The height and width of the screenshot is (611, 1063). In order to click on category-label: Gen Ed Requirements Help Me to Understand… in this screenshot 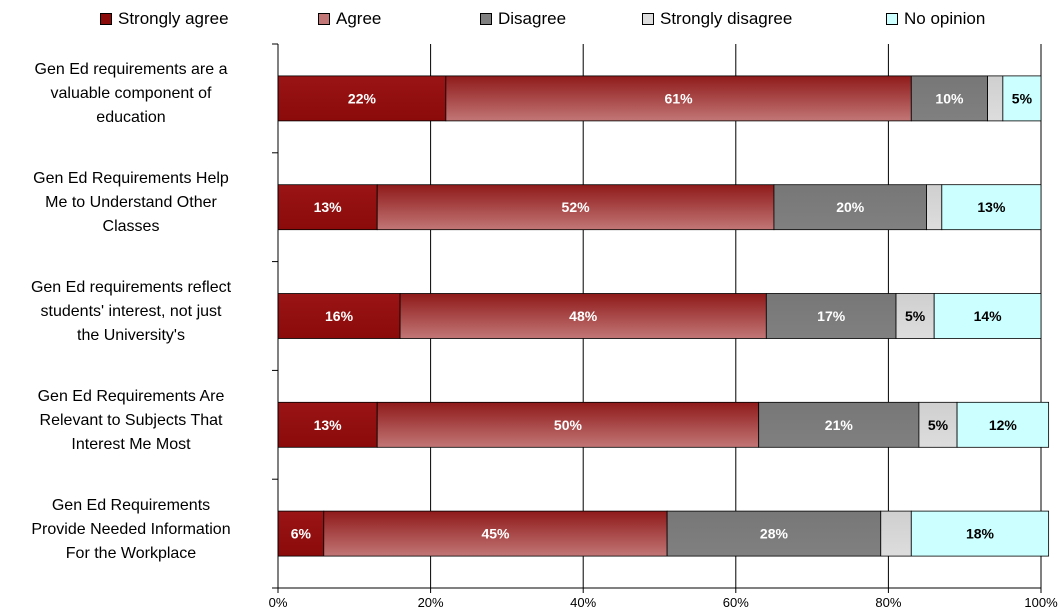, I will do `click(131, 203)`.